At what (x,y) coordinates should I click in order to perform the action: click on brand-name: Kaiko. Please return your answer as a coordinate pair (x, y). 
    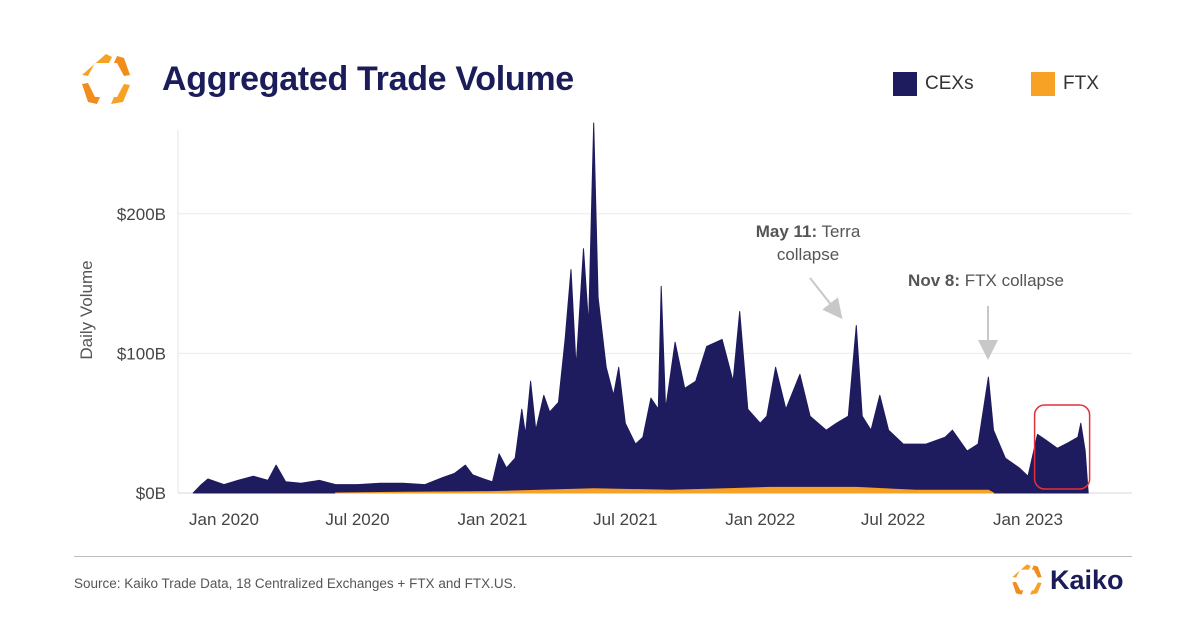
    Looking at the image, I should click on (1087, 579).